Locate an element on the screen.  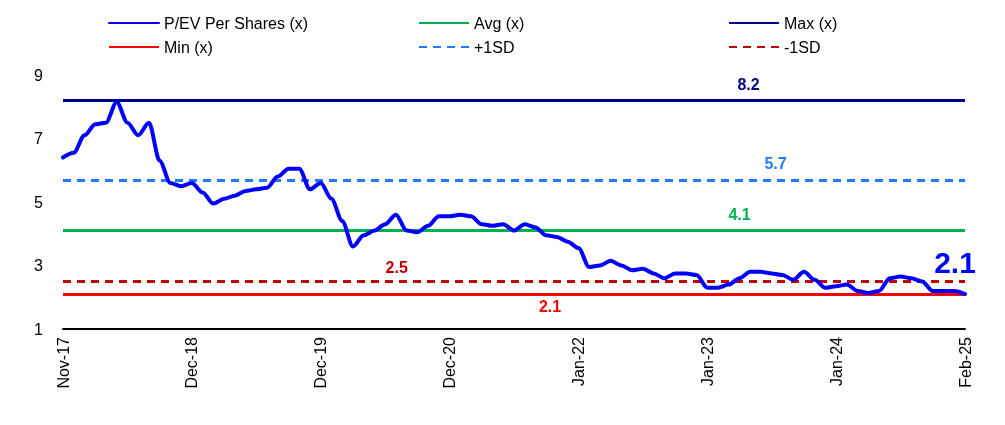
annotation: 8.2 is located at coordinates (748, 84).